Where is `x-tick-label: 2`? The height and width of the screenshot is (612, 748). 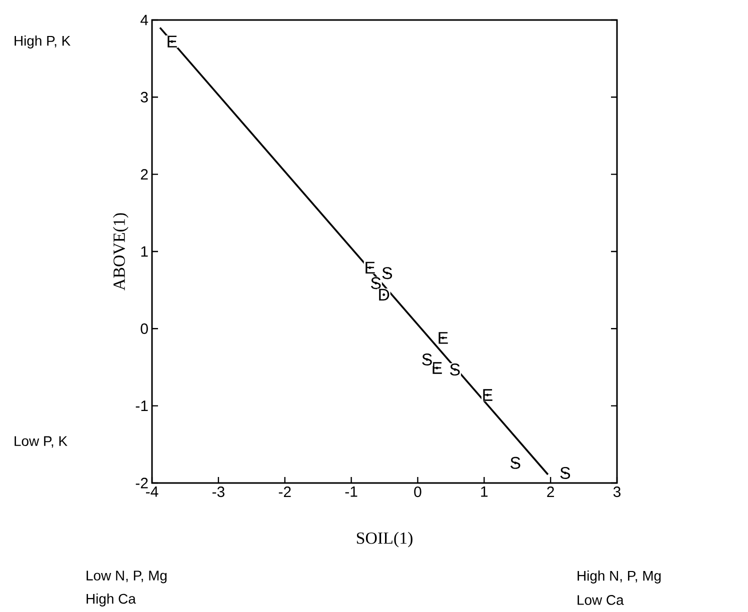 x-tick-label: 2 is located at coordinates (550, 491).